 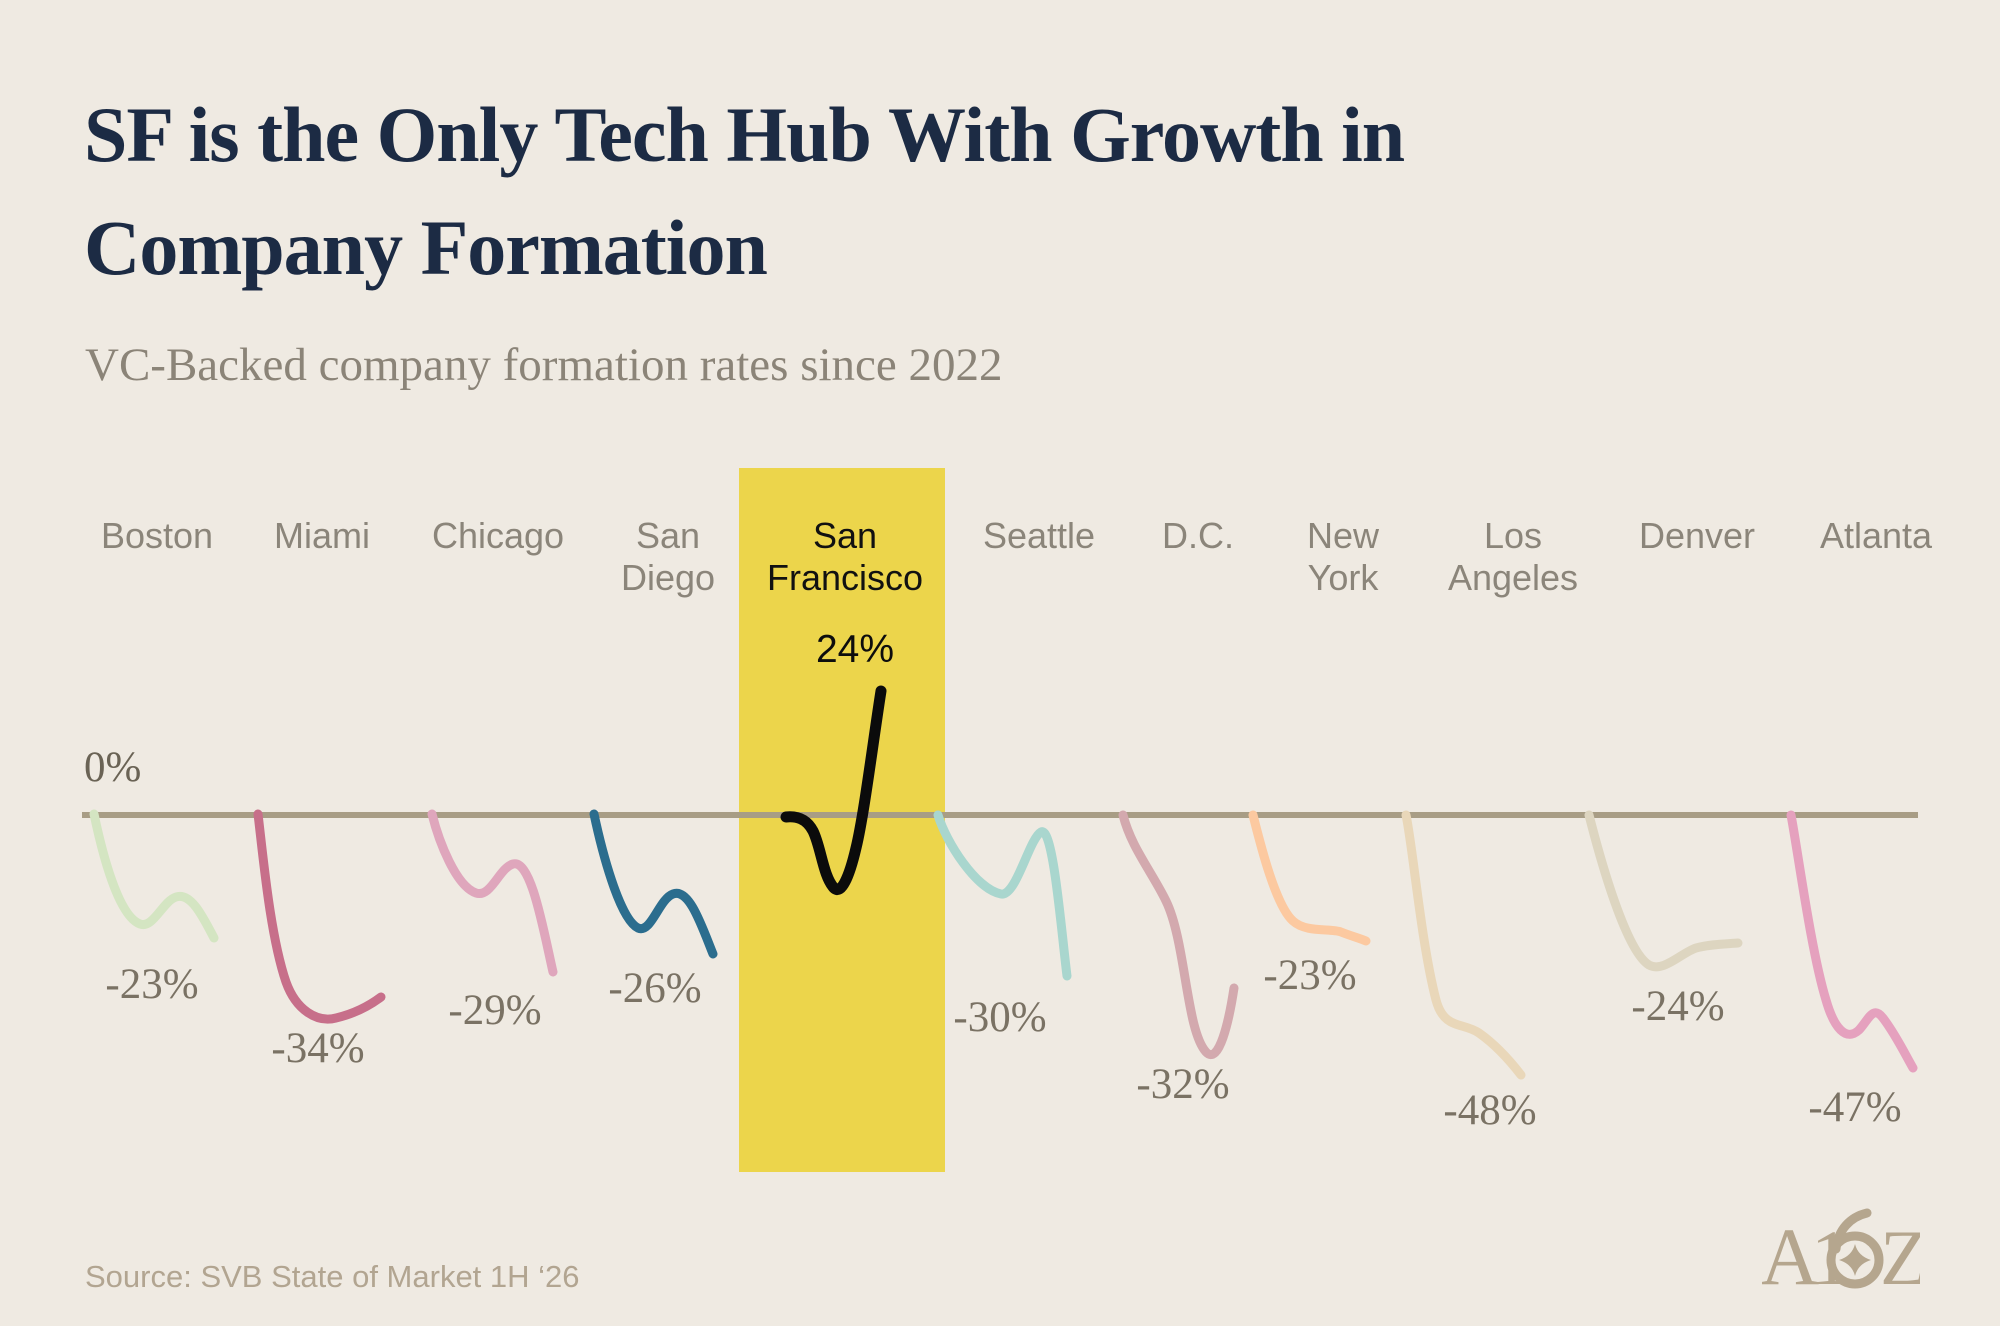 I want to click on logo-six-star, so click(x=1855, y=1260).